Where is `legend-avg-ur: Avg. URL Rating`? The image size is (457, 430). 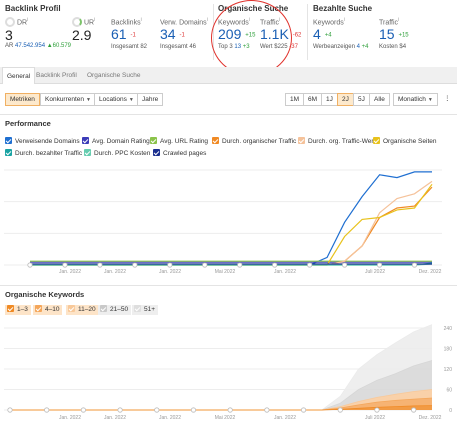
legend-avg-ur: Avg. URL Rating is located at coordinates (179, 141).